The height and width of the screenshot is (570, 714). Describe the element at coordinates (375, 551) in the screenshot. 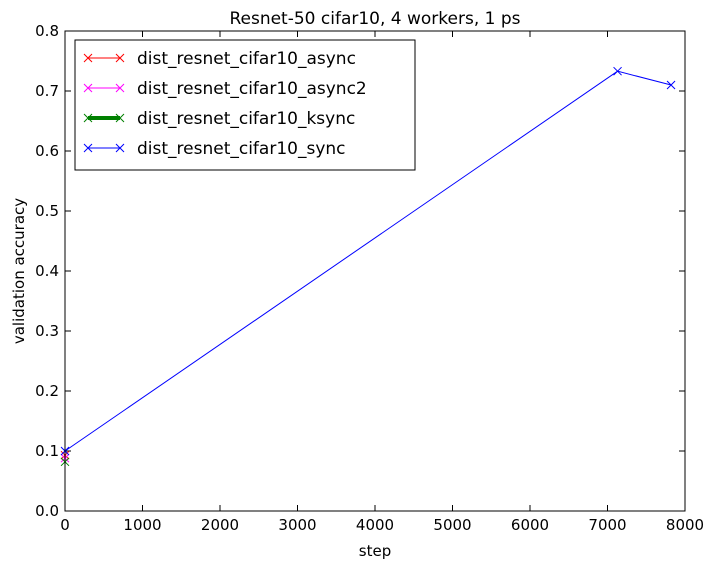

I see `x-axis-label: step` at that location.